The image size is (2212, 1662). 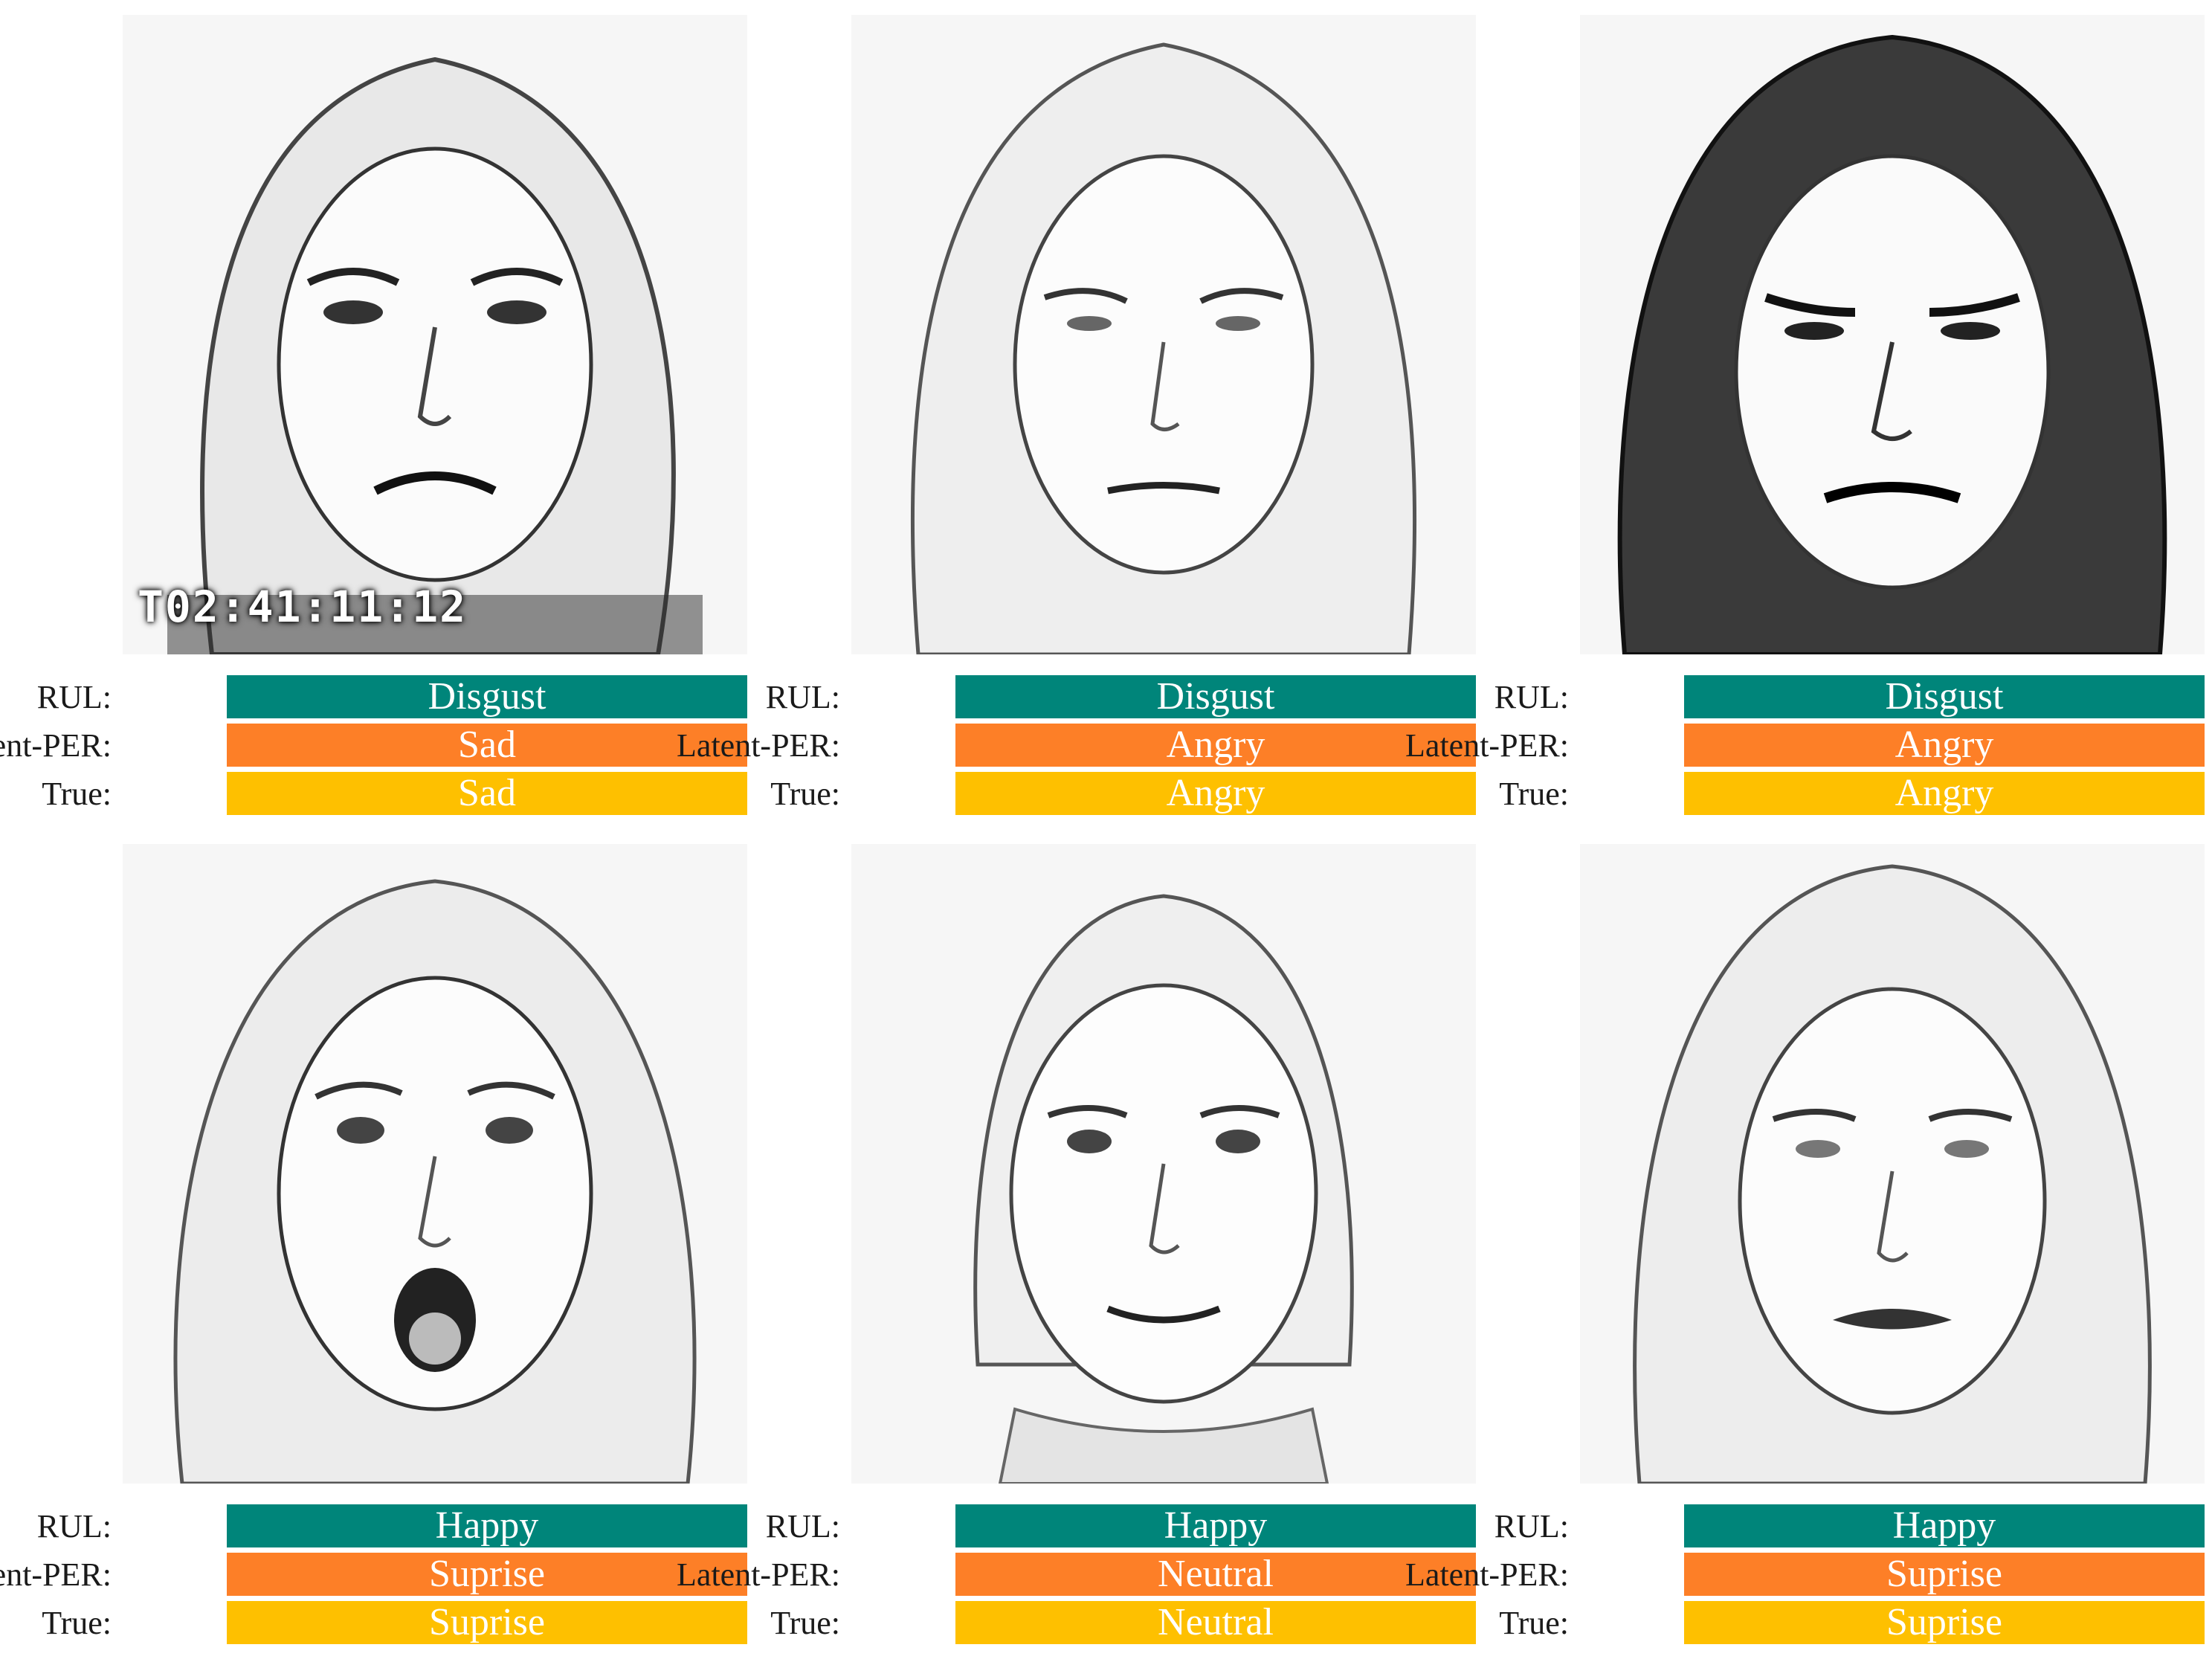 What do you see at coordinates (1215, 1574) in the screenshot?
I see `latent-bar: Neutral` at bounding box center [1215, 1574].